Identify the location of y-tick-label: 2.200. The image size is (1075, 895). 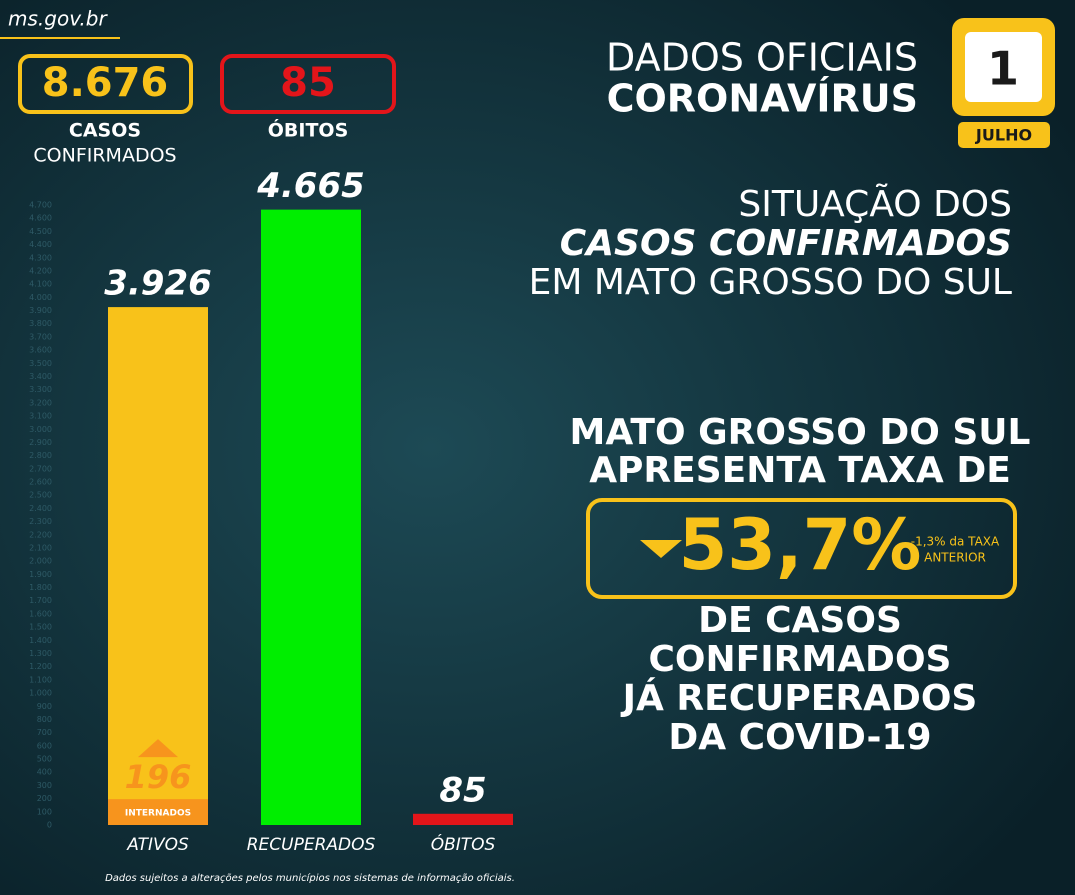
(40, 534).